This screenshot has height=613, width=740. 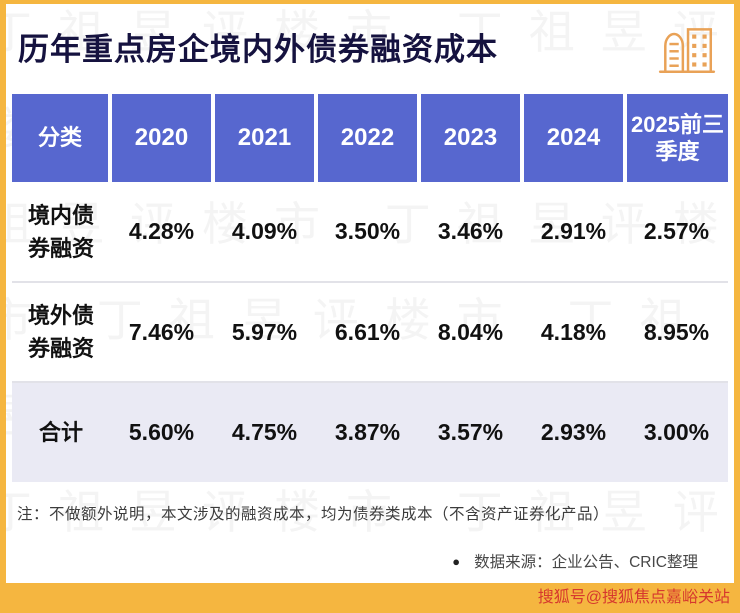 I want to click on value-cell: 7.46%, so click(x=161, y=331).